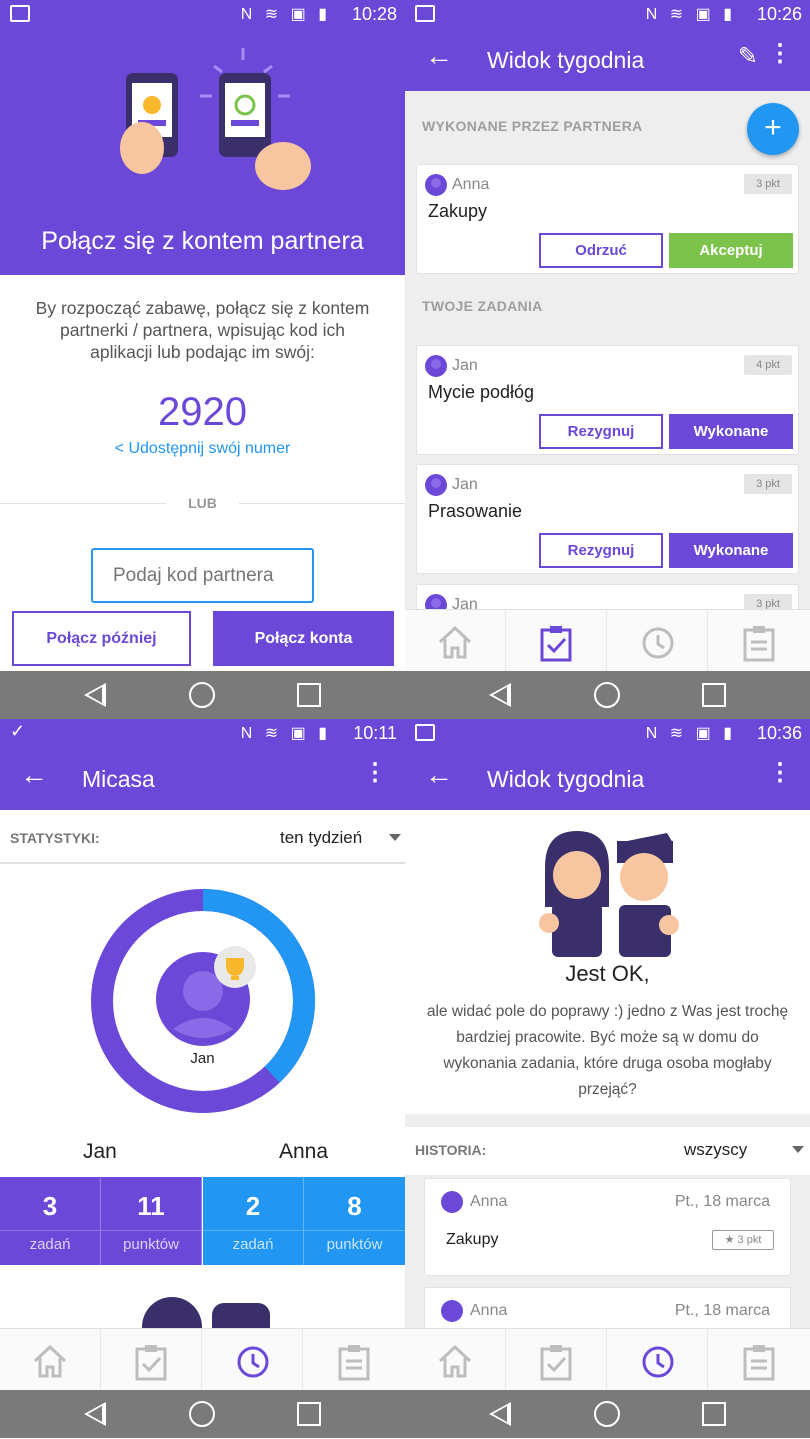  Describe the element at coordinates (482, 306) in the screenshot. I see `section-yours-label: TWOJE ZADANIA` at that location.